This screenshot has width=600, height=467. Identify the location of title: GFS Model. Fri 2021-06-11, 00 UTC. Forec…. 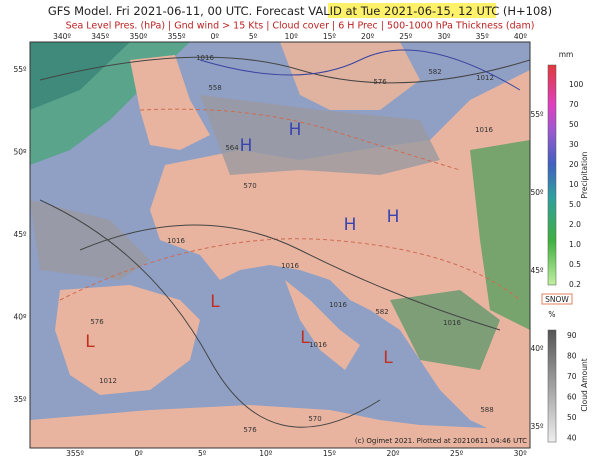
(300, 11).